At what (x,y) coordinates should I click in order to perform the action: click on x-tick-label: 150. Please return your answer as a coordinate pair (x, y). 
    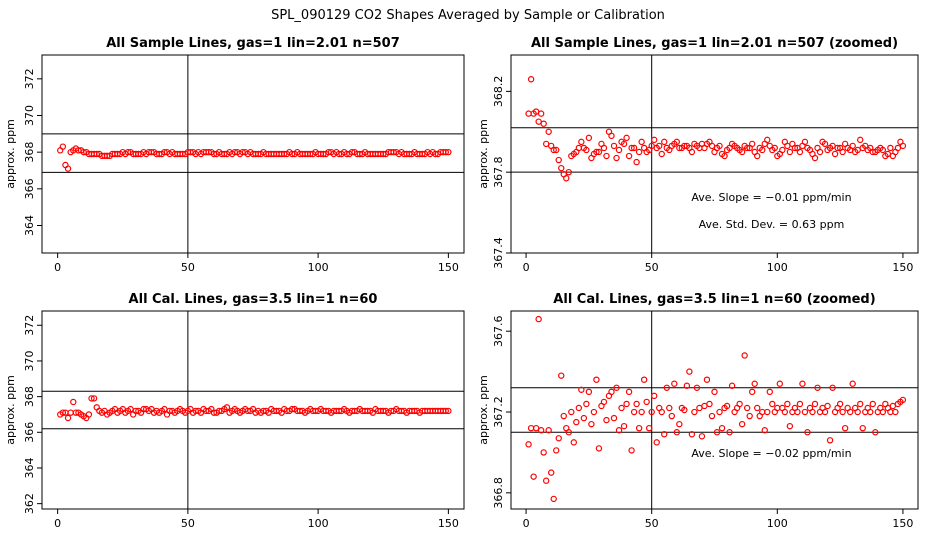
    Looking at the image, I should click on (448, 523).